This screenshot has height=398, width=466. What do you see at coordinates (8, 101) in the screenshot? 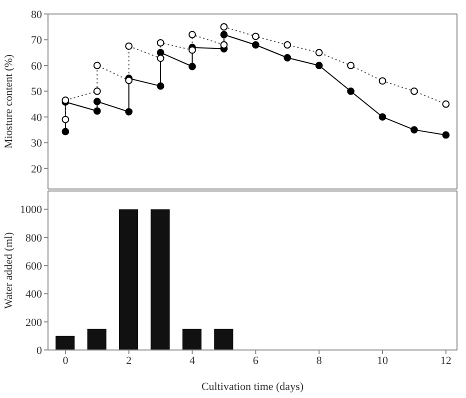
I see `y-axis-title: Miosture content (%)` at bounding box center [8, 101].